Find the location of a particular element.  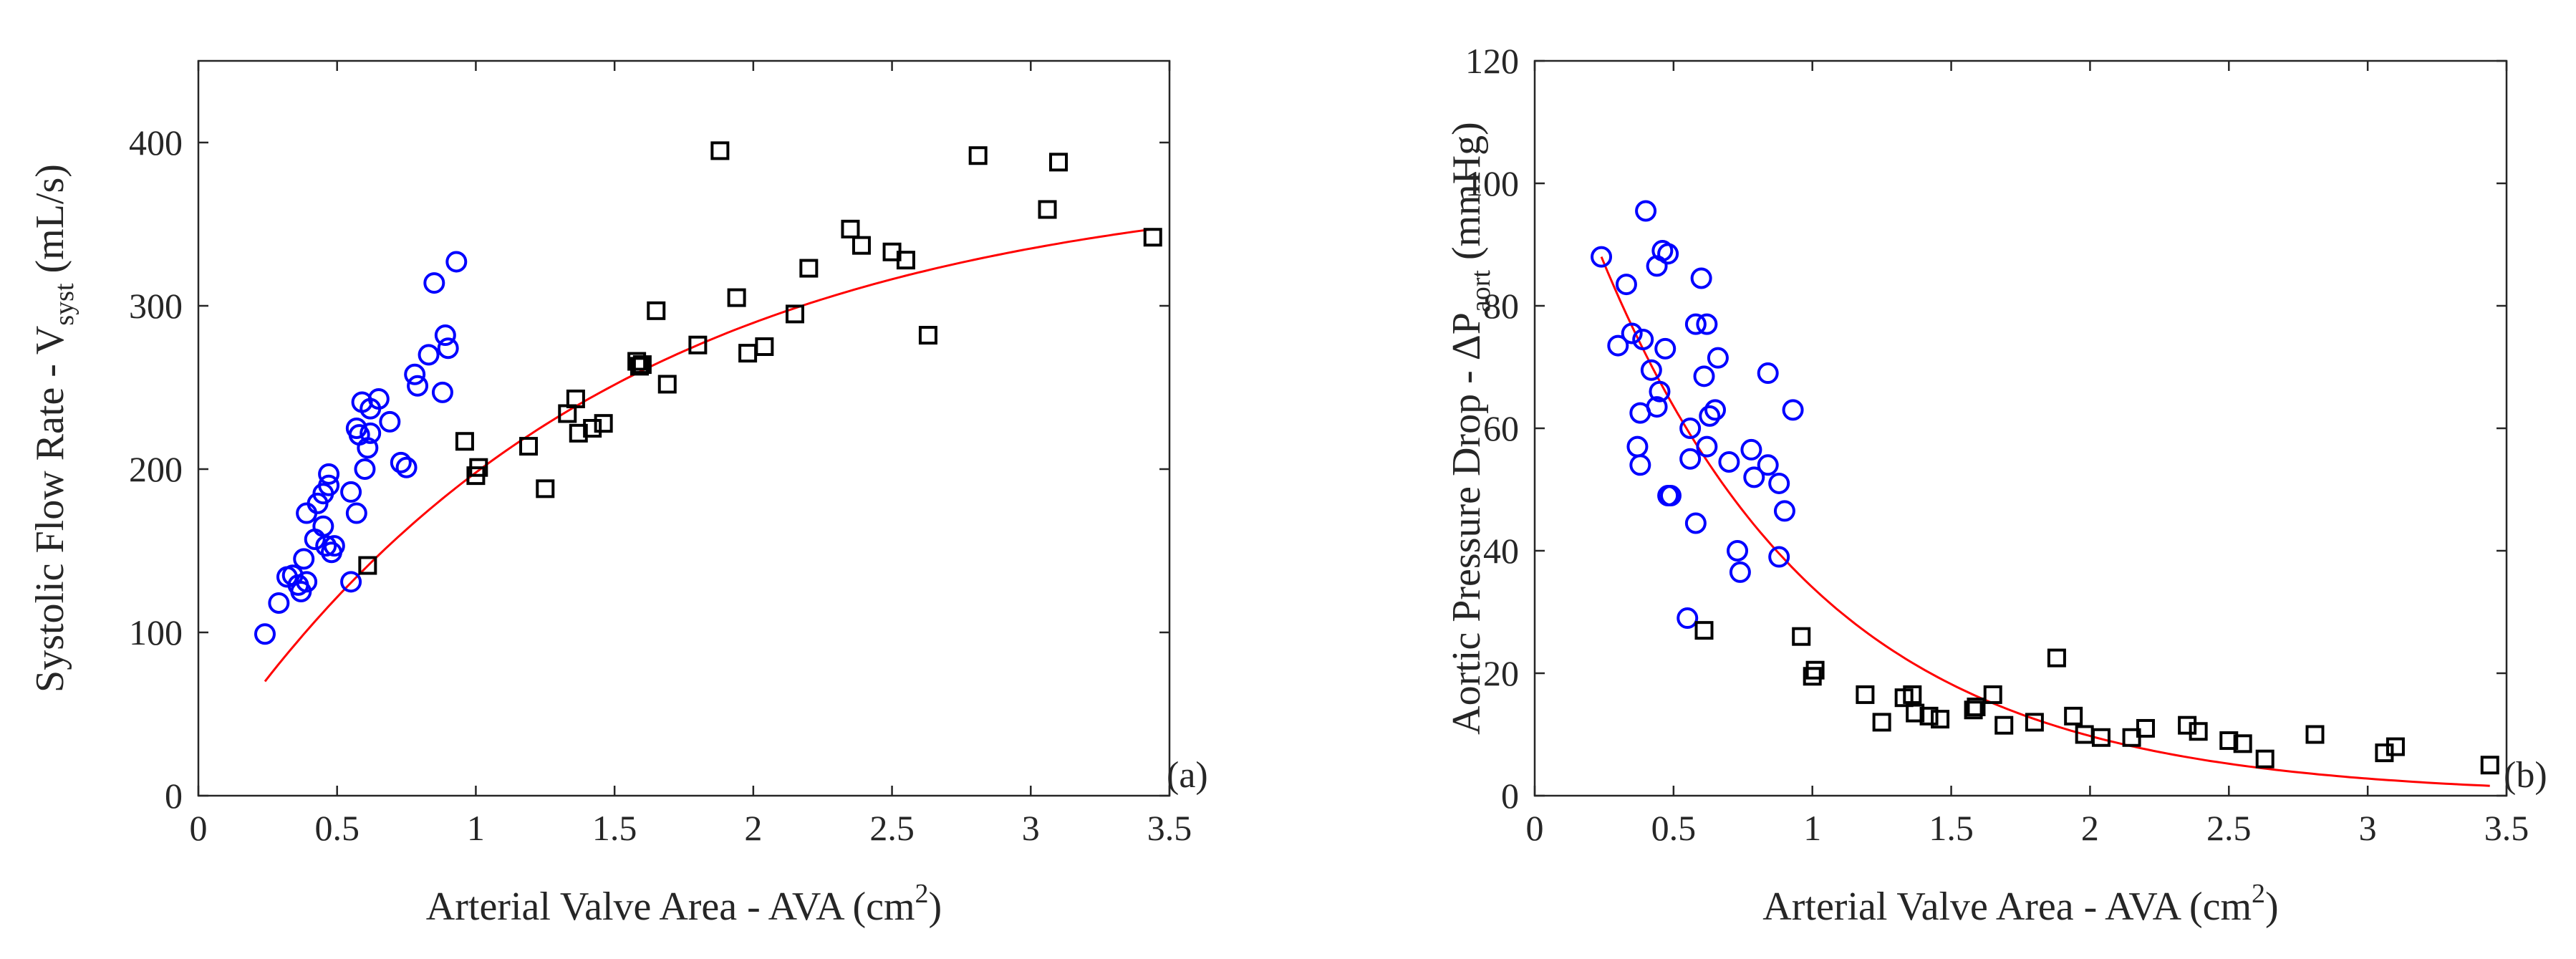

x-tick-label: 2.5 is located at coordinates (2229, 828).